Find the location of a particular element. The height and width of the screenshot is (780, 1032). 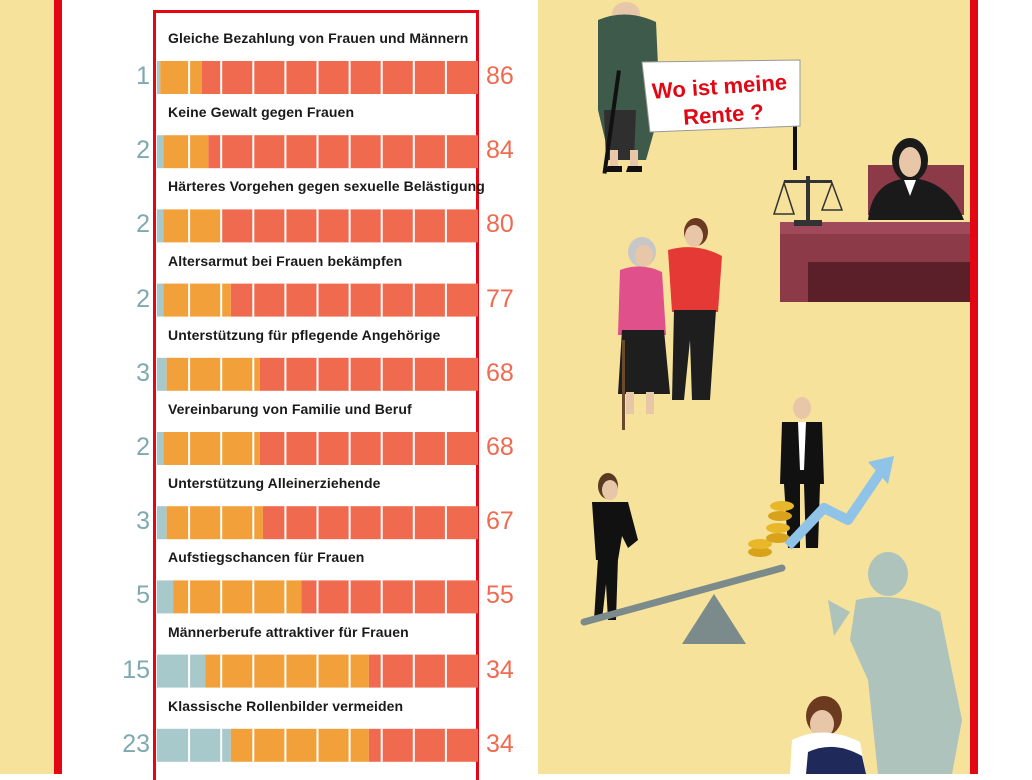

value-left: 23 is located at coordinates (136, 743).